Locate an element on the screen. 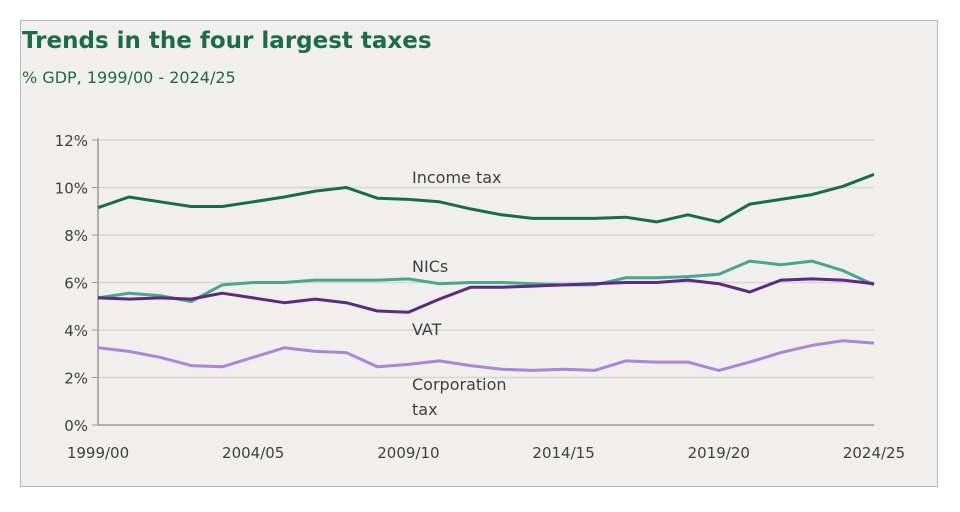 The image size is (960, 512). x-tick-label: 2009/10 is located at coordinates (408, 453).